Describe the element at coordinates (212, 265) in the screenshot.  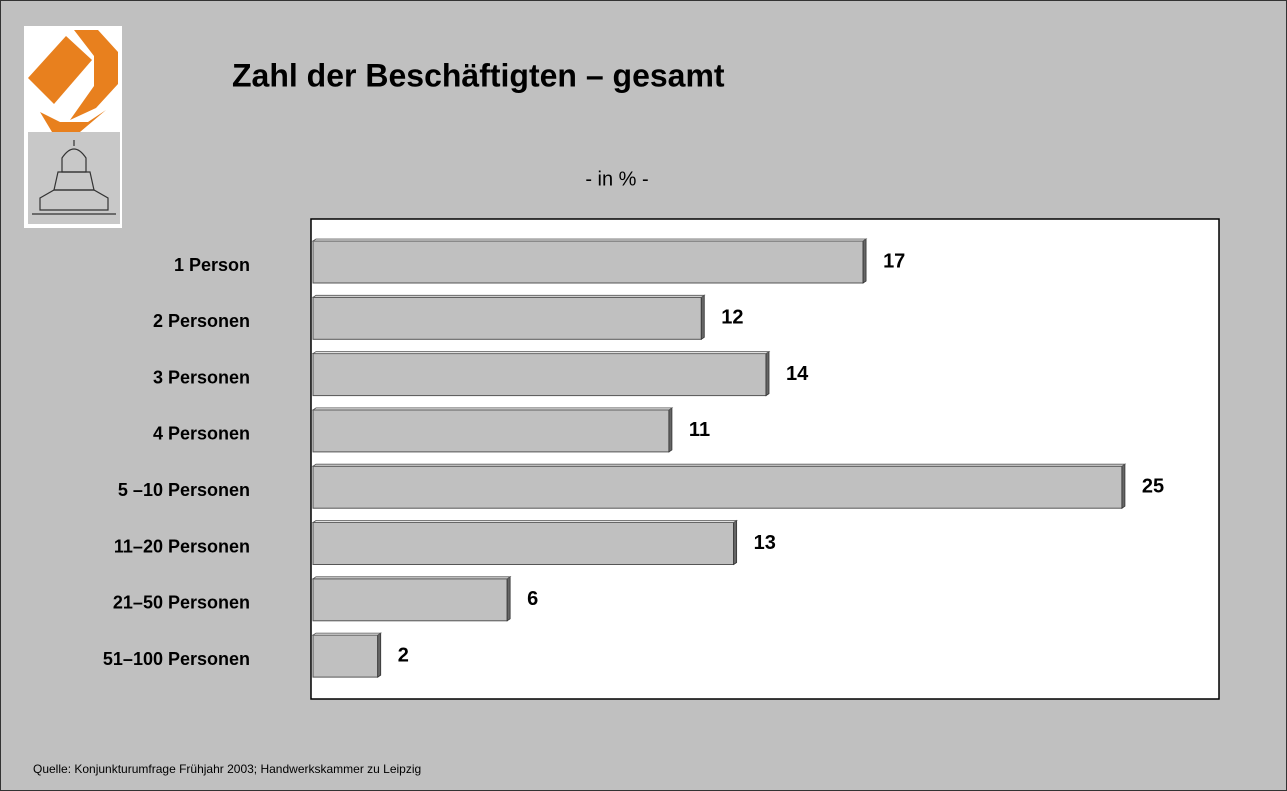
I see `y-tick-label: 1 Person` at that location.